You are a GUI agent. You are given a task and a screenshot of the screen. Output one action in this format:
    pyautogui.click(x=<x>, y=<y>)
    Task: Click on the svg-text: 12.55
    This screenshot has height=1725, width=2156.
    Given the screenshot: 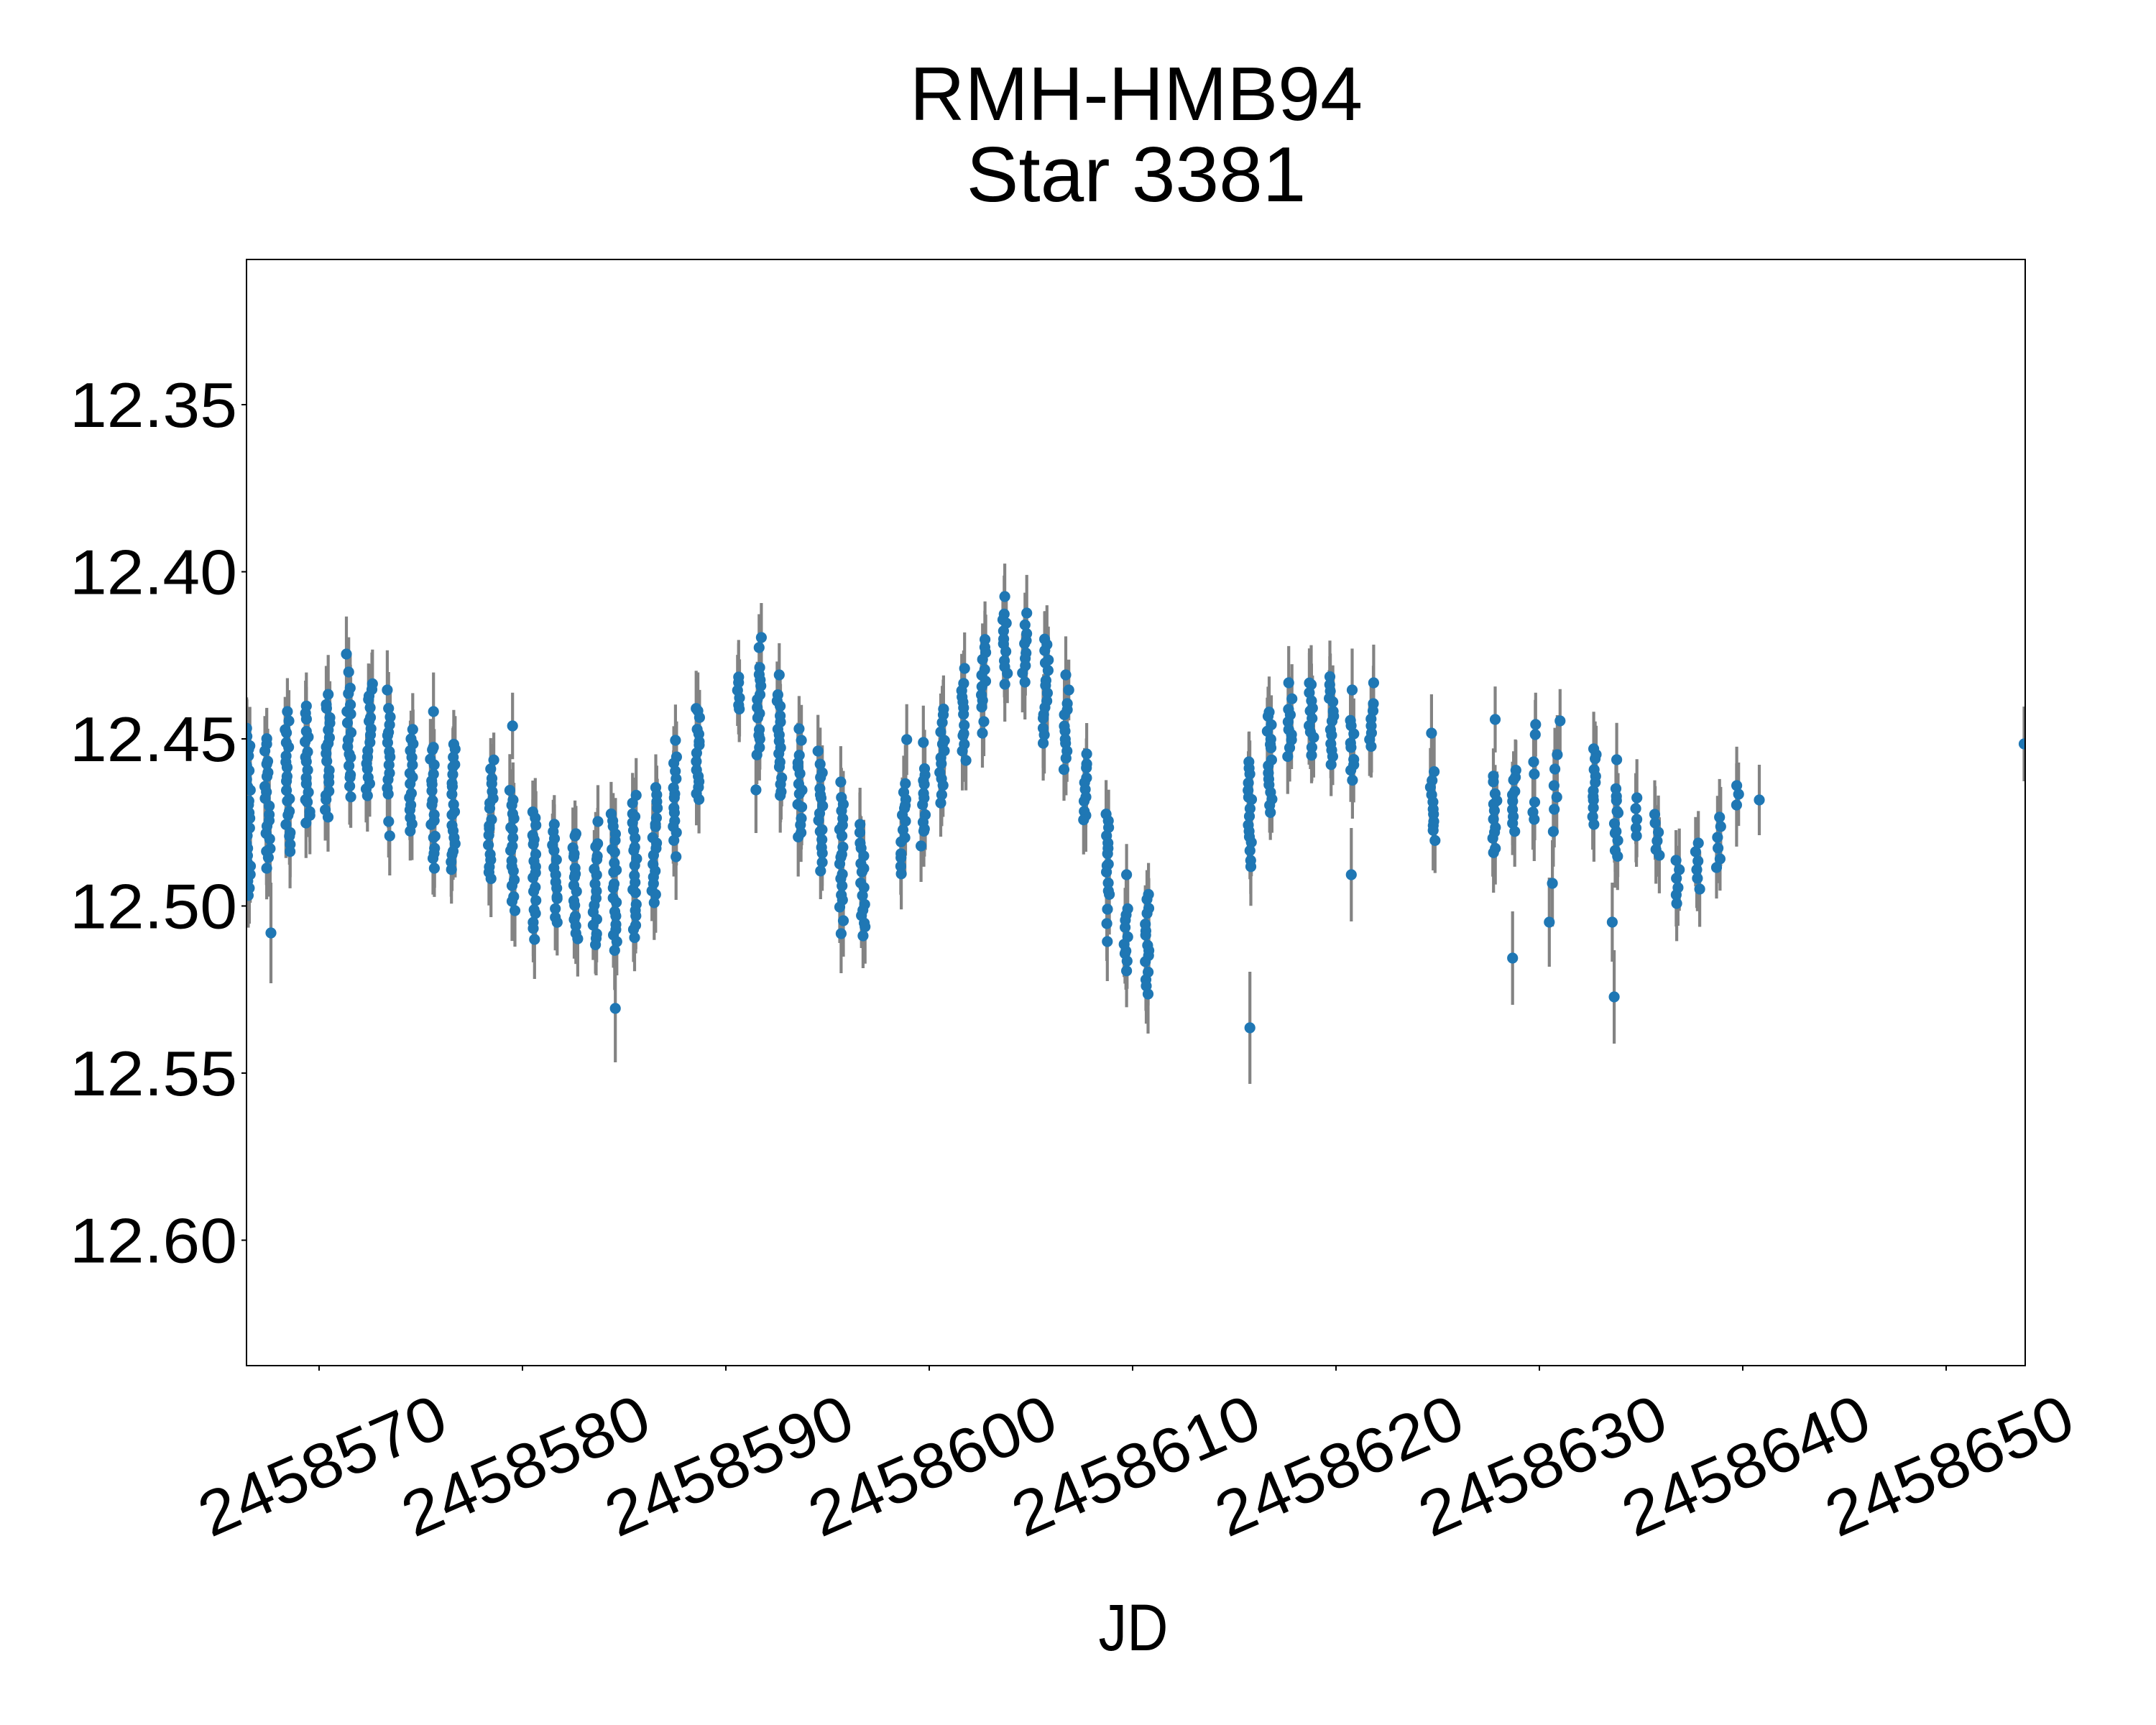 What is the action you would take?
    pyautogui.click(x=153, y=1073)
    